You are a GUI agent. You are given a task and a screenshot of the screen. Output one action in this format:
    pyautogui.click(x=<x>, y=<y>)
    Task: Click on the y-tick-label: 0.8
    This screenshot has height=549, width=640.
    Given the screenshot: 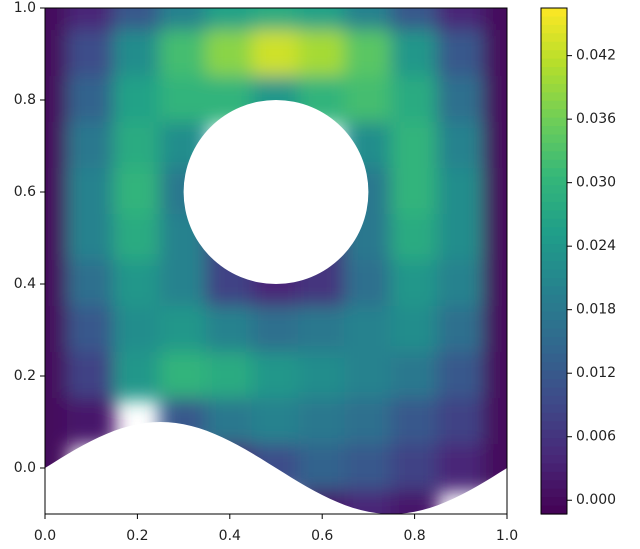 What is the action you would take?
    pyautogui.click(x=25, y=100)
    